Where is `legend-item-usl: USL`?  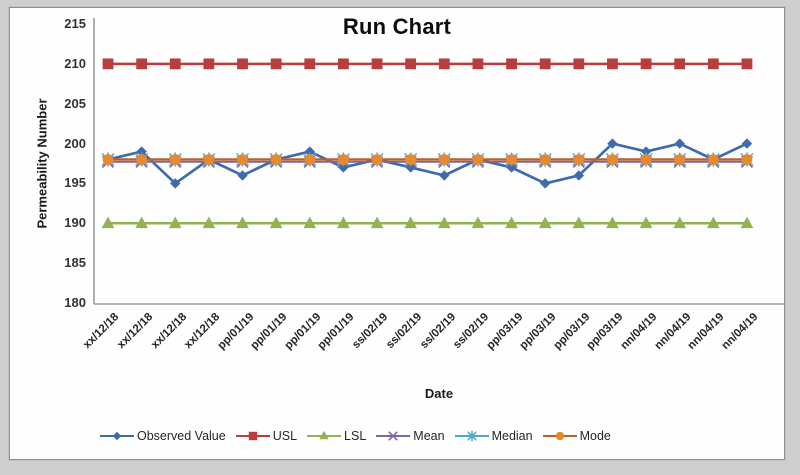
legend-item-usl: USL is located at coordinates (266, 436).